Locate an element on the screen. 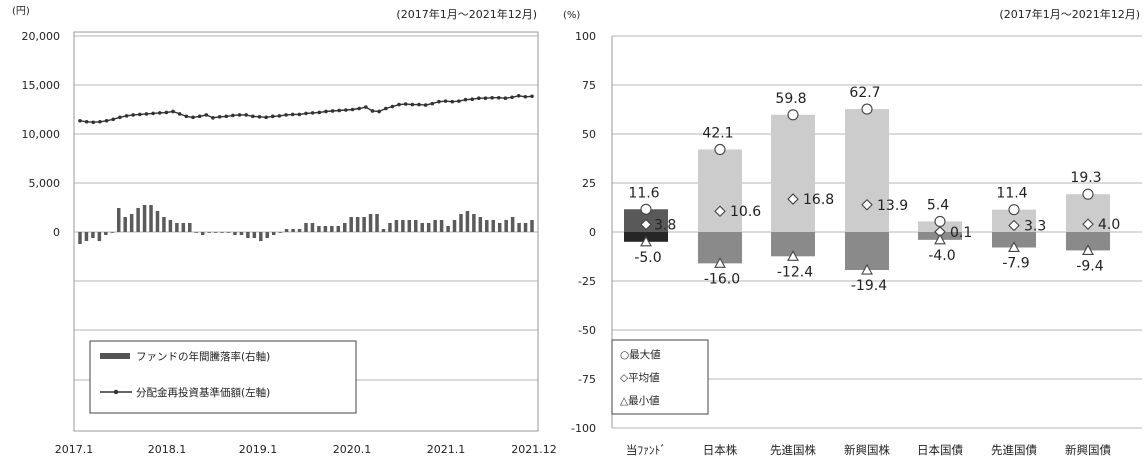  right-y-tick: 100 is located at coordinates (585, 36).